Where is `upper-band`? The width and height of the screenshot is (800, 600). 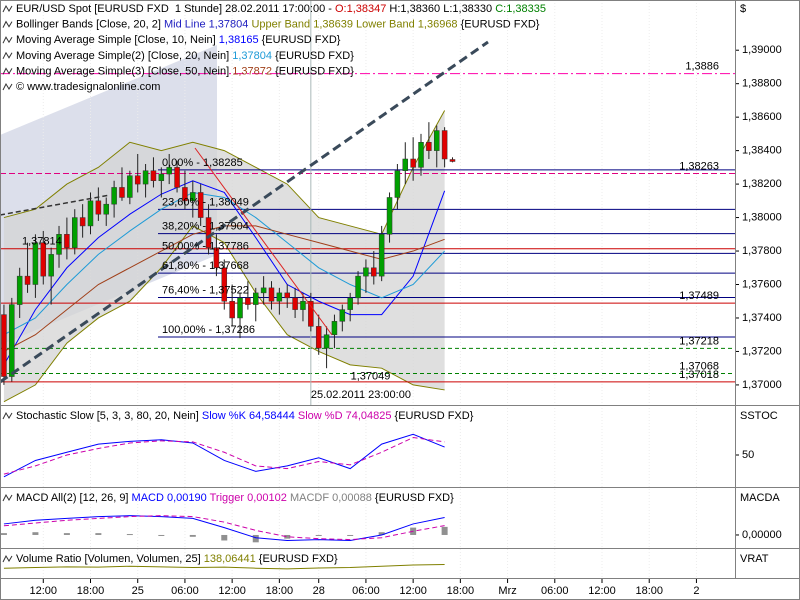 upper-band is located at coordinates (224, 172).